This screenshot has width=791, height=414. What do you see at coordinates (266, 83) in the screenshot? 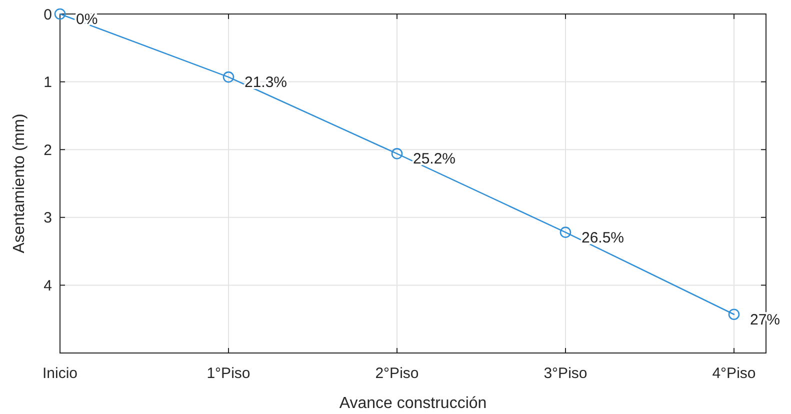
I see `annotation: 21.3%` at bounding box center [266, 83].